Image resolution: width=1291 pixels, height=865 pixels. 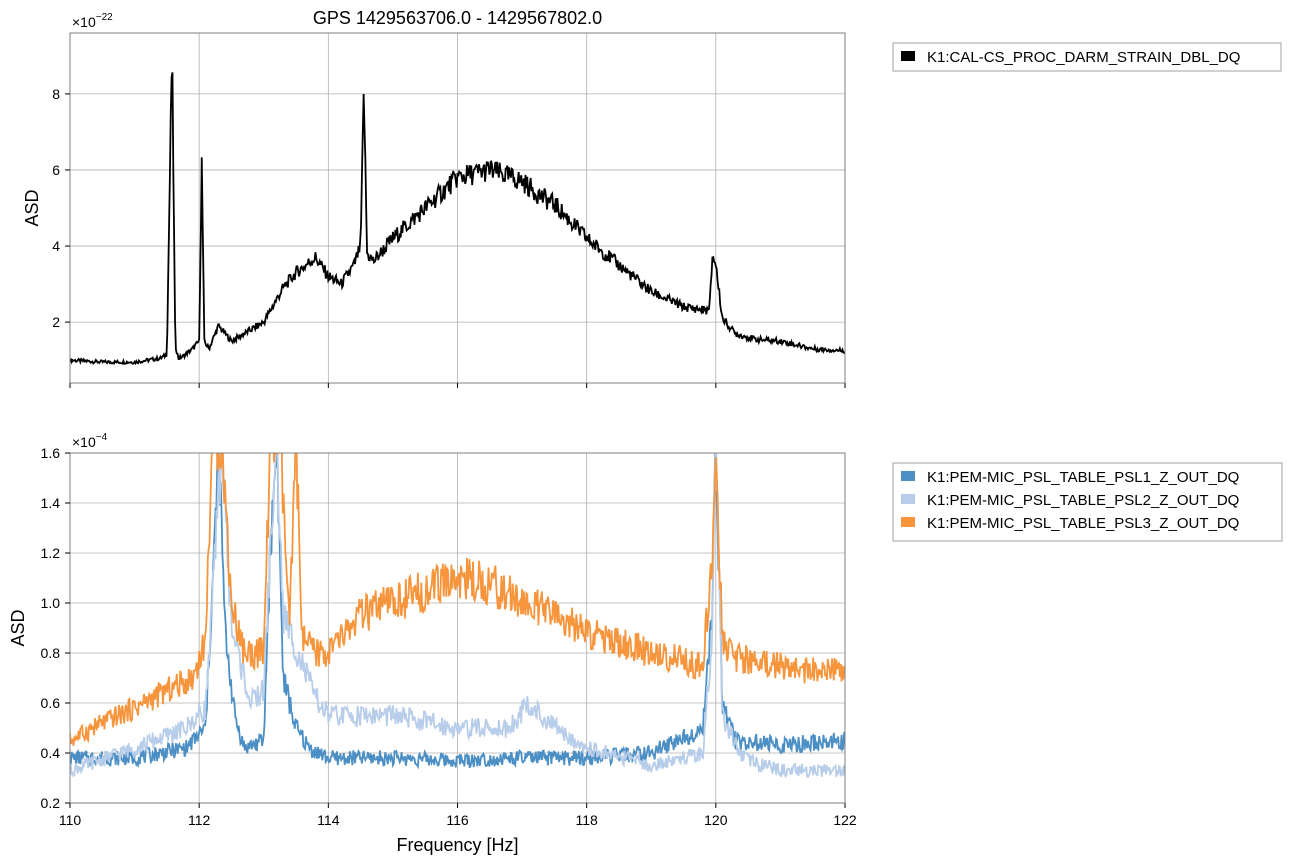 What do you see at coordinates (908, 56) in the screenshot?
I see `top-legend-swatch-darm` at bounding box center [908, 56].